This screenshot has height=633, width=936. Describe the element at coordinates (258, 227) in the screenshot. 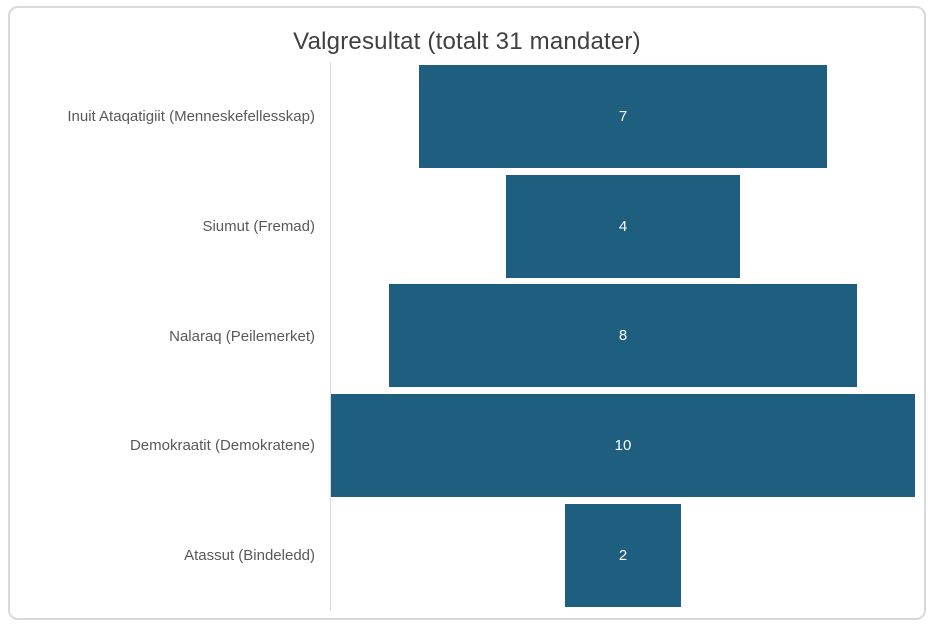

I see `category-label: Siumut (Fremad)` at that location.